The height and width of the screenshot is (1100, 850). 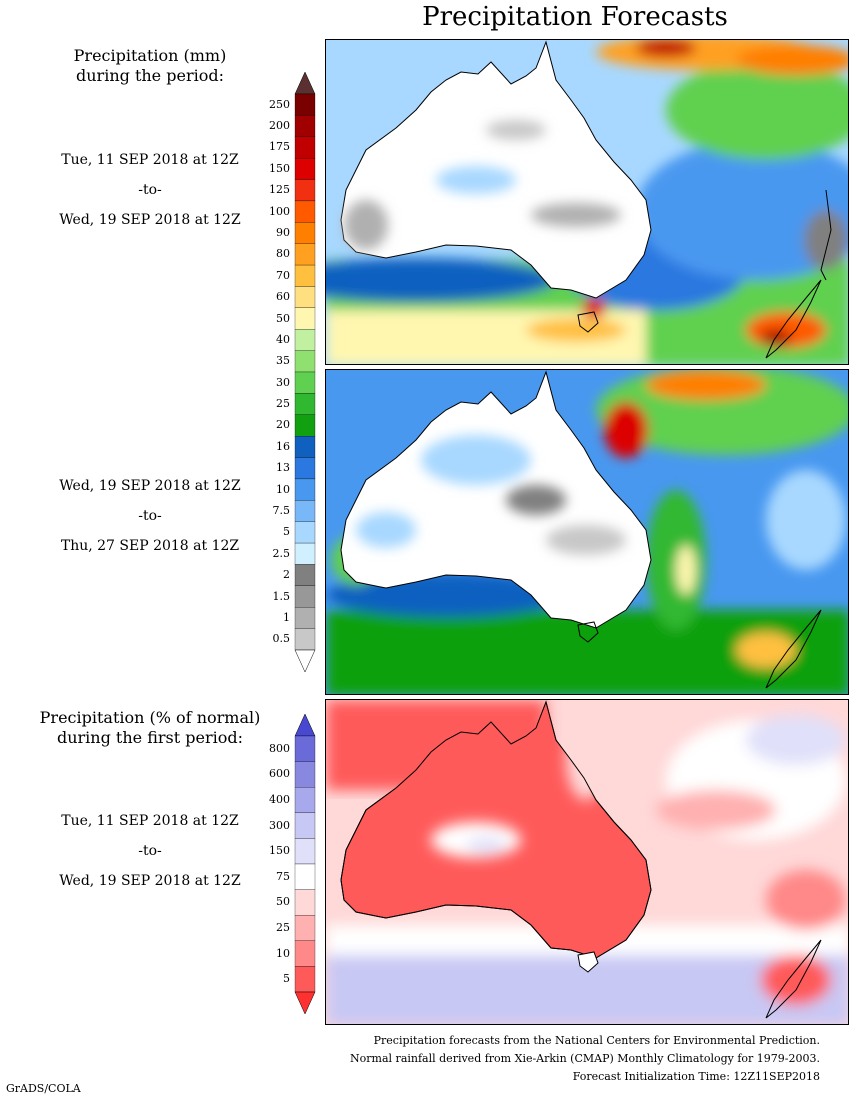 What do you see at coordinates (150, 190) in the screenshot?
I see `period1-sep: -to-` at bounding box center [150, 190].